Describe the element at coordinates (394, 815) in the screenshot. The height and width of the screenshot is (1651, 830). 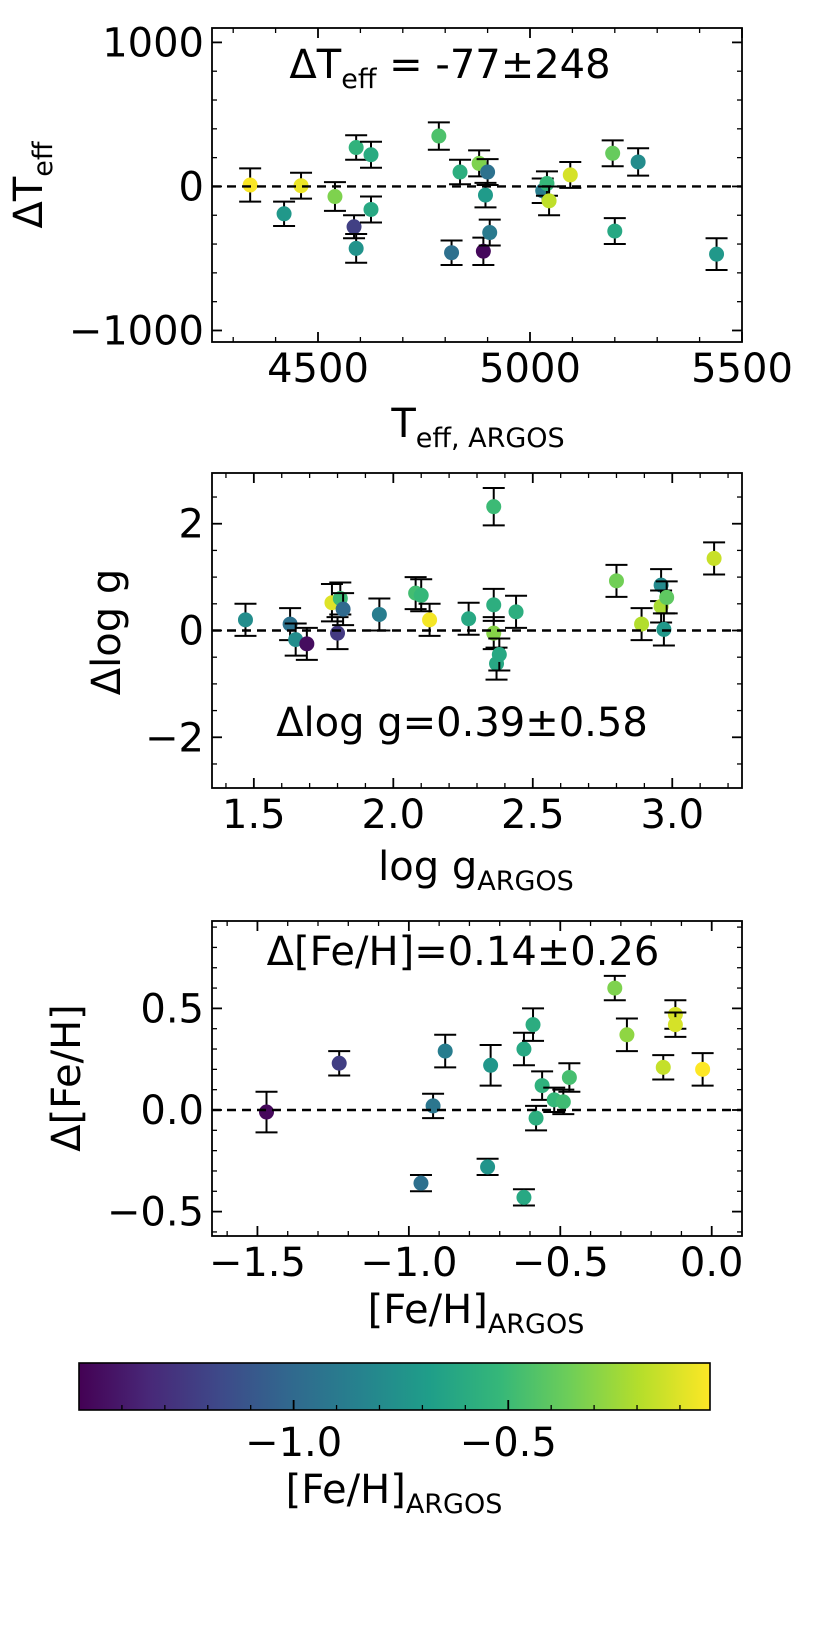
I see `x-tick-label: 2.0` at that location.